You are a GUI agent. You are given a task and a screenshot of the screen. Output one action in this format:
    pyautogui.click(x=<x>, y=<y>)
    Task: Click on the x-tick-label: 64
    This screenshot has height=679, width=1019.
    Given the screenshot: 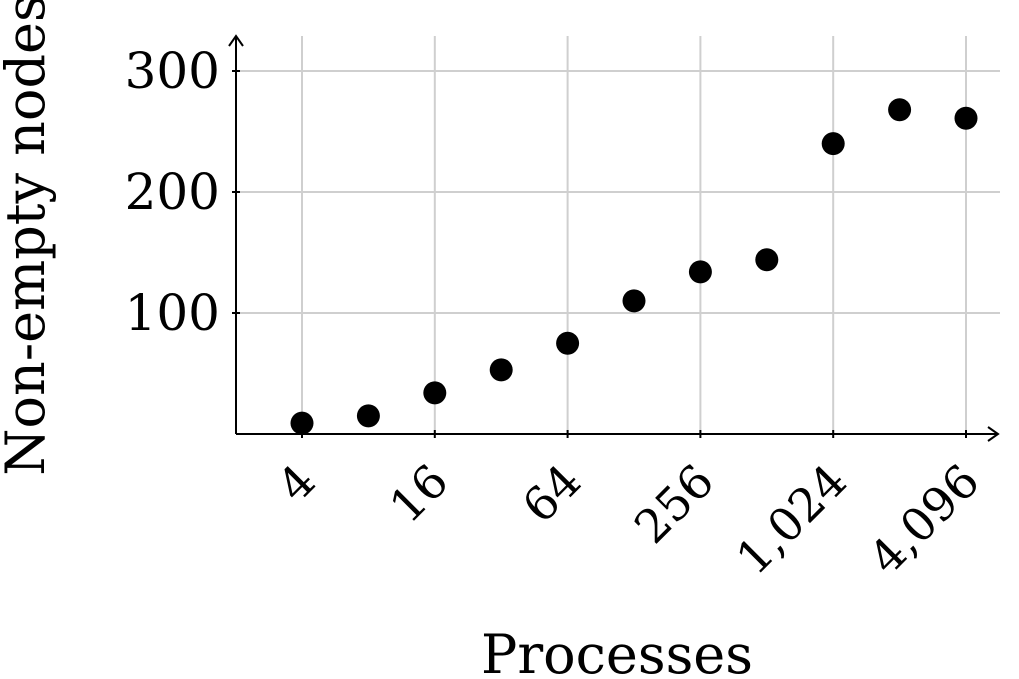 What is the action you would take?
    pyautogui.click(x=552, y=494)
    